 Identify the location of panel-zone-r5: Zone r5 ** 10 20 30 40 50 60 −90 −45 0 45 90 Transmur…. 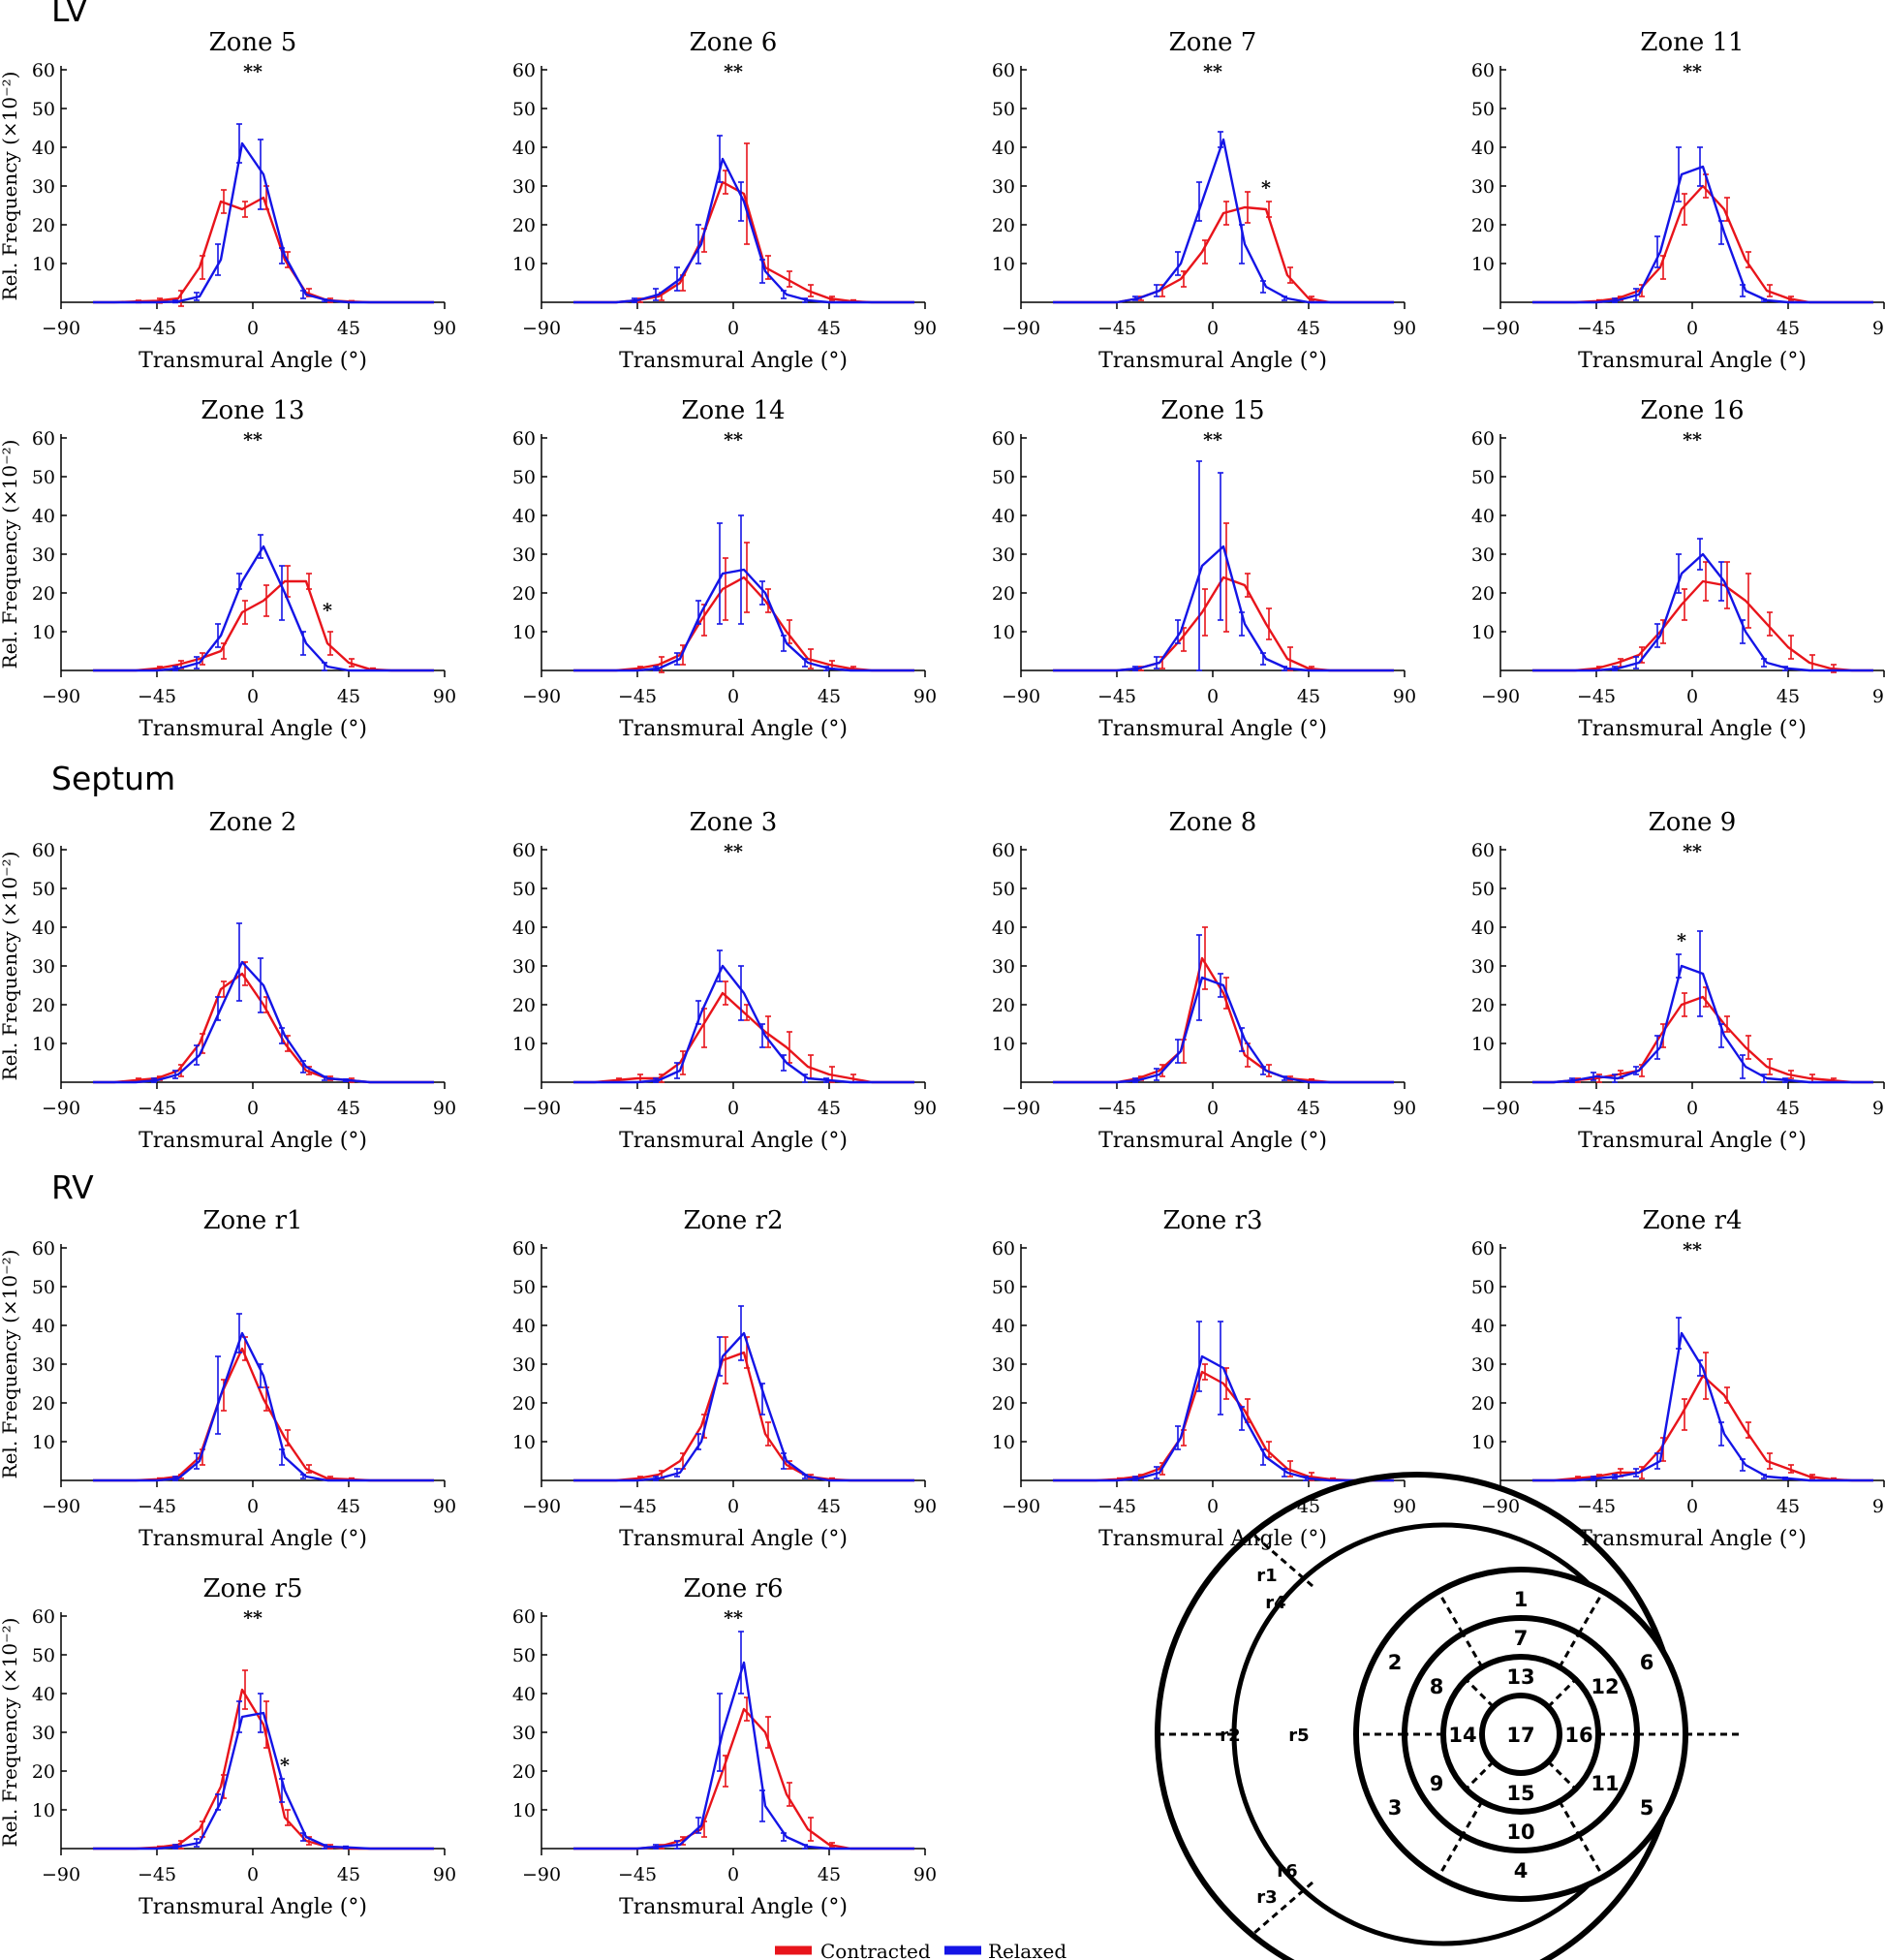
(228, 1747).